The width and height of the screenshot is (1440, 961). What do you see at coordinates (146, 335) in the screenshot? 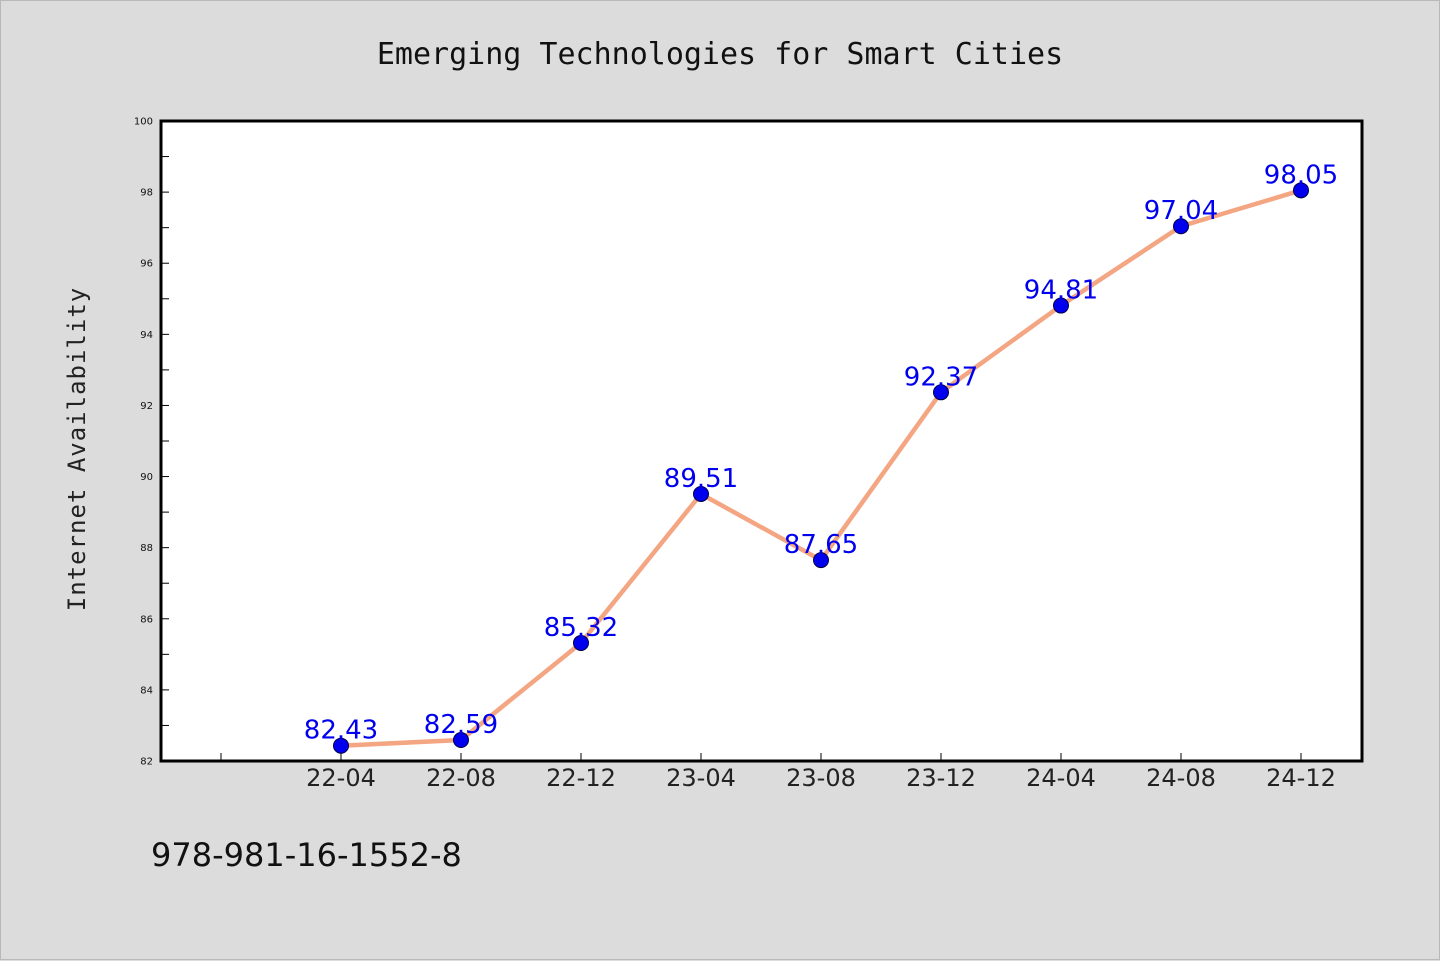
I see `y-tick-label: 94` at bounding box center [146, 335].